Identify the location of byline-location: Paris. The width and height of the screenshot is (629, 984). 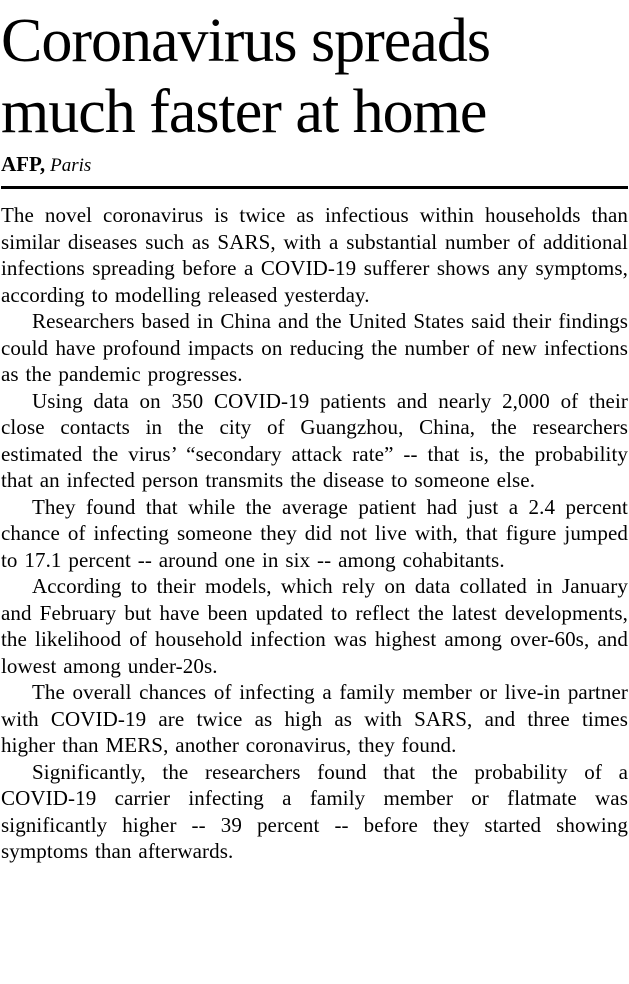
(71, 165).